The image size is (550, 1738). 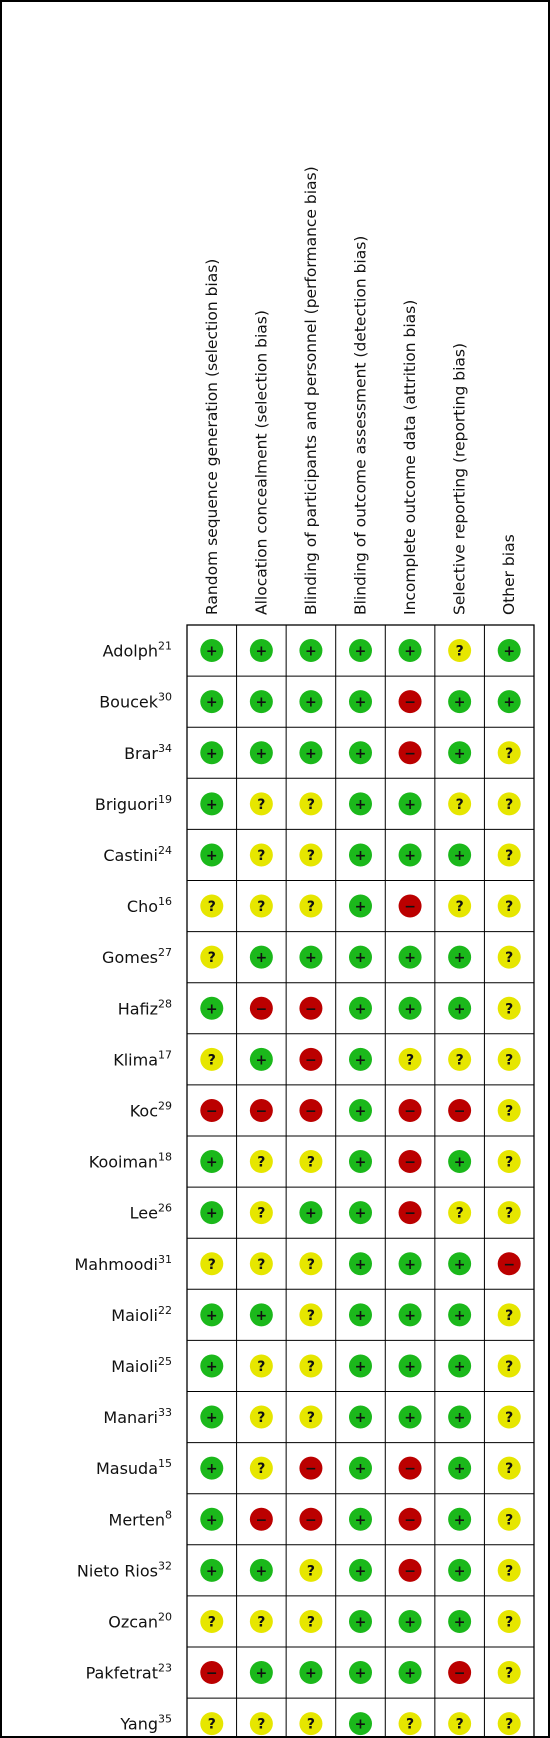 What do you see at coordinates (135, 1059) in the screenshot?
I see `study-name: Klima` at bounding box center [135, 1059].